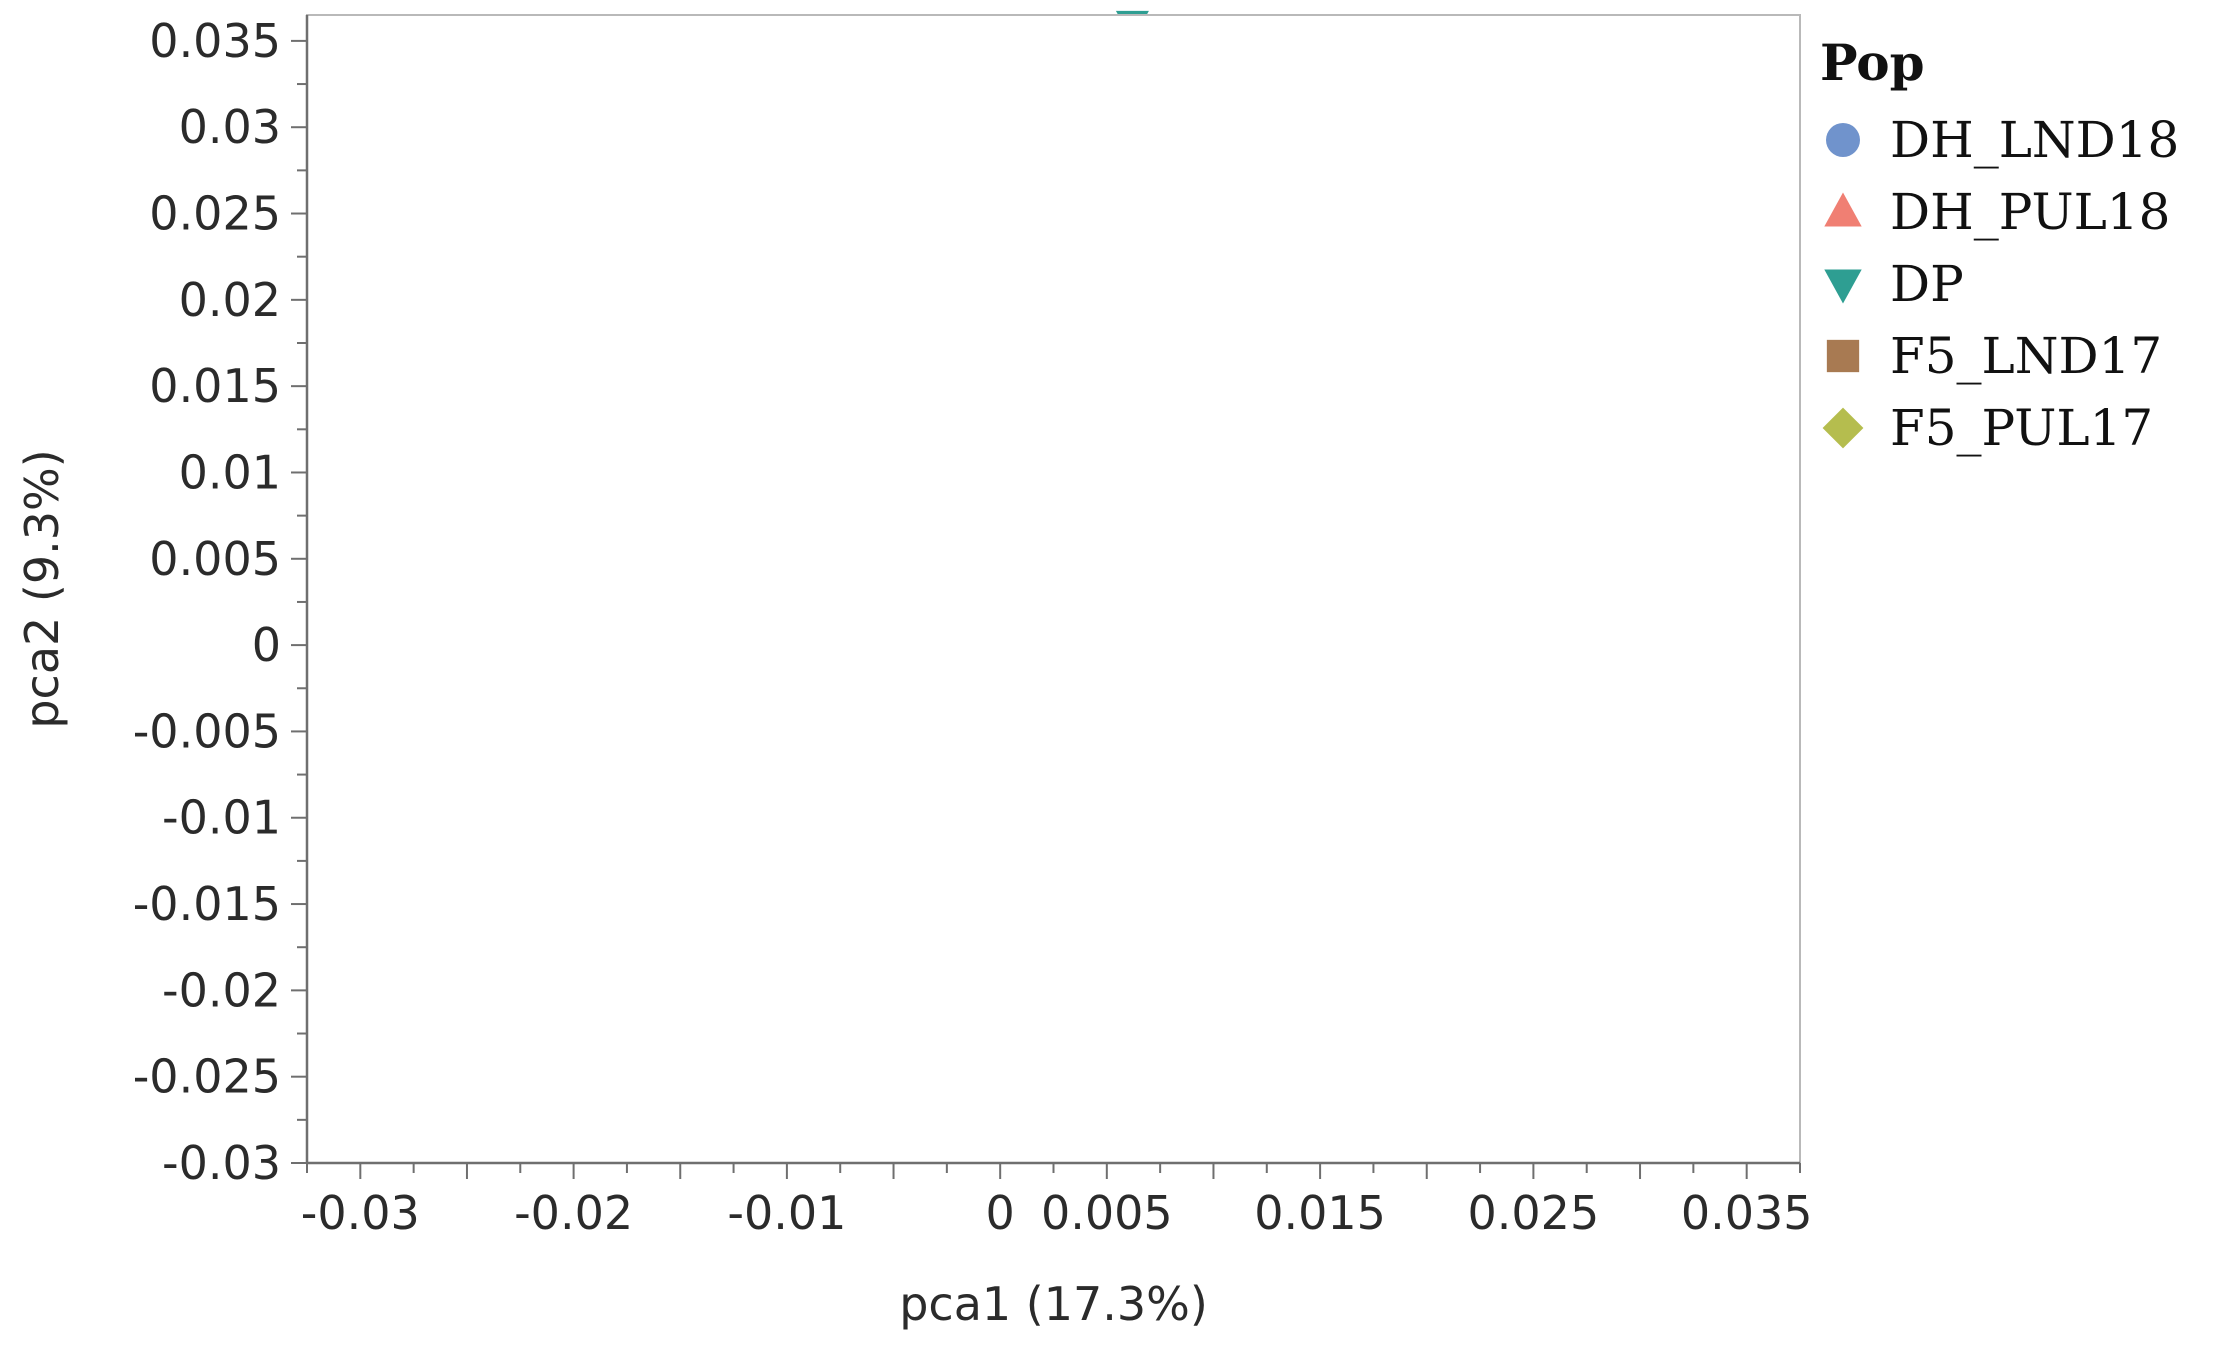 This screenshot has height=1354, width=2213. What do you see at coordinates (1320, 1213) in the screenshot?
I see `x-tick-label: 0.015` at bounding box center [1320, 1213].